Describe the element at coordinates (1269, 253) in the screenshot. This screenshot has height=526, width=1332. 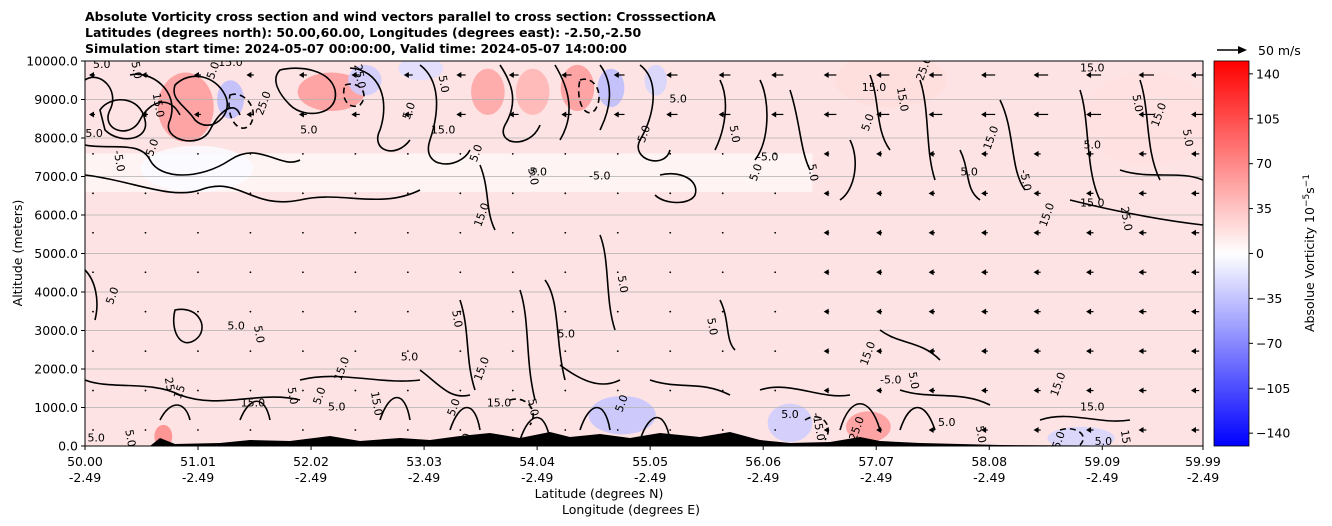
I see `colorbar-ticks: 140 105 70 35 0 −35 −70 −105 −140` at that location.